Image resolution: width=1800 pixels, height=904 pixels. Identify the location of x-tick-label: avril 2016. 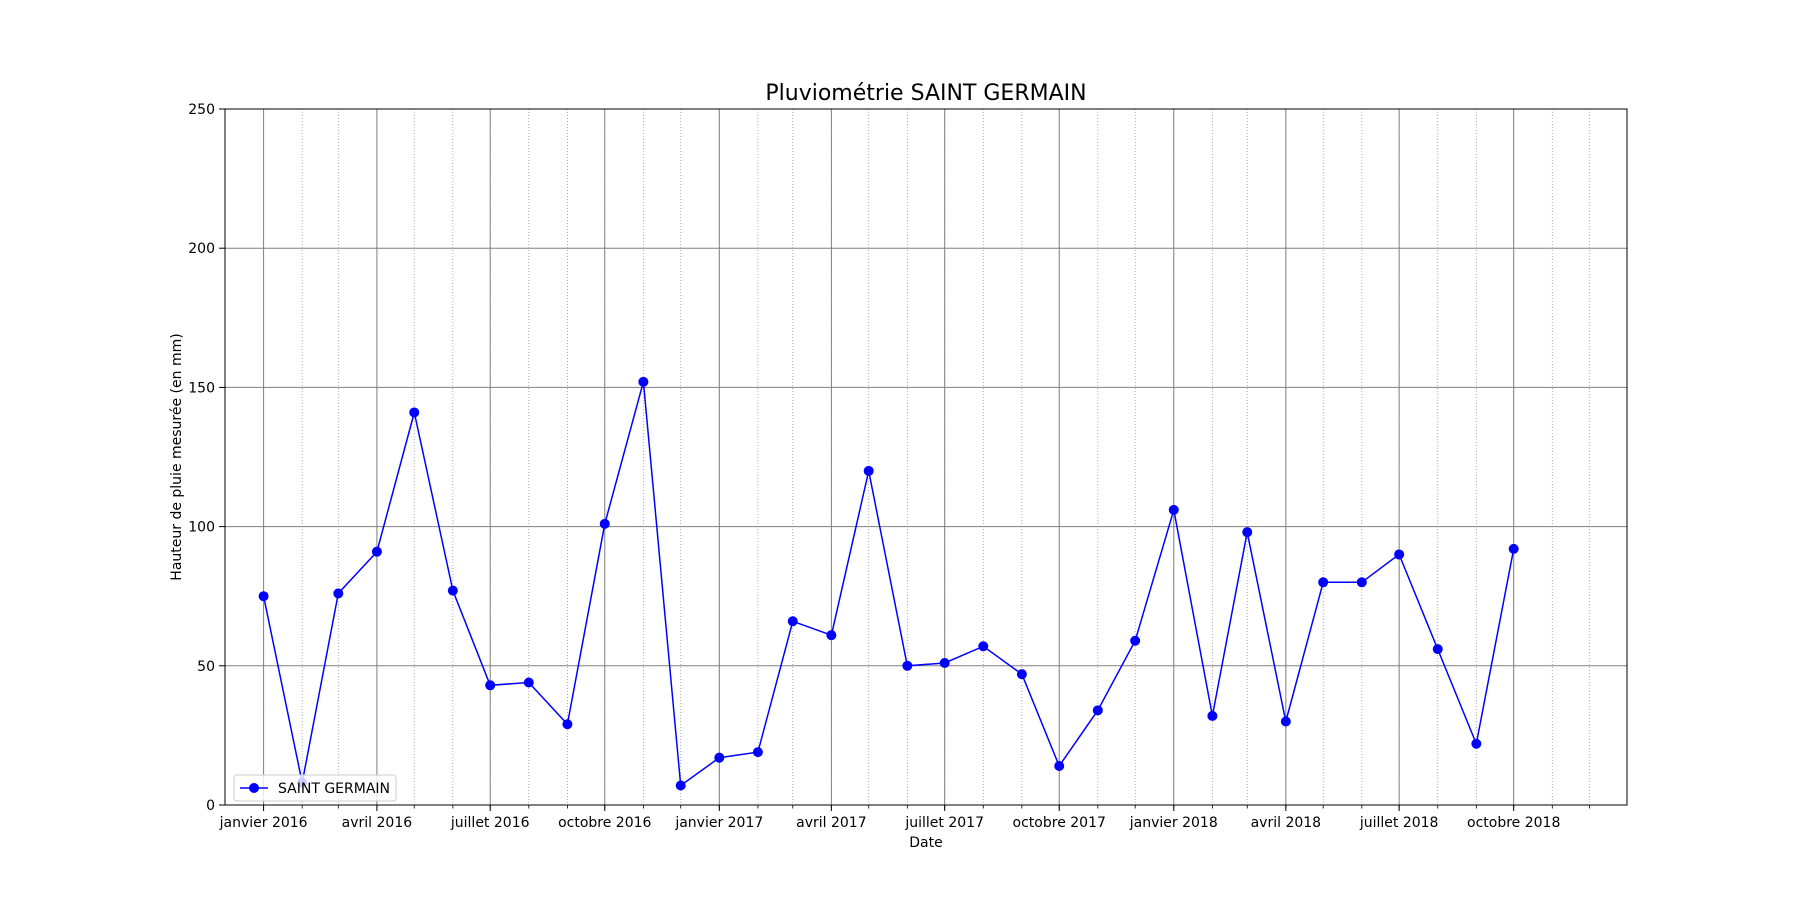
(377, 823).